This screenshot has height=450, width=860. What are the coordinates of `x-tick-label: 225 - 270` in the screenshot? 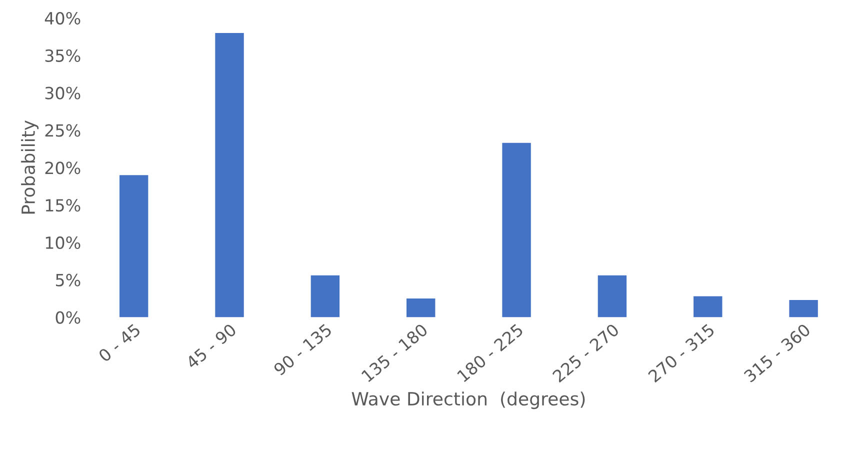 It's located at (586, 353).